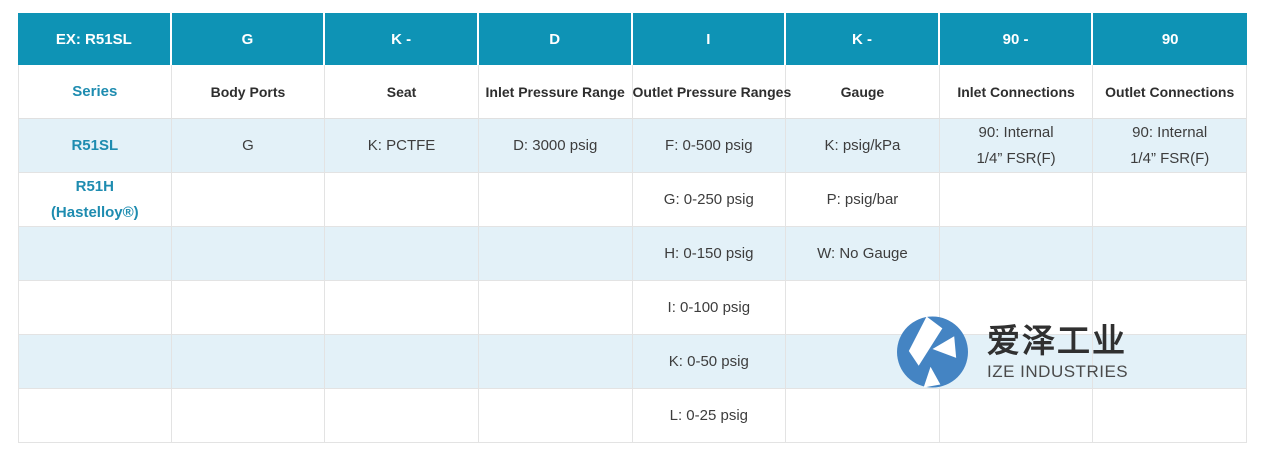 This screenshot has height=466, width=1264. Describe the element at coordinates (709, 308) in the screenshot. I see `table-cell: I: 0-100 psig` at that location.